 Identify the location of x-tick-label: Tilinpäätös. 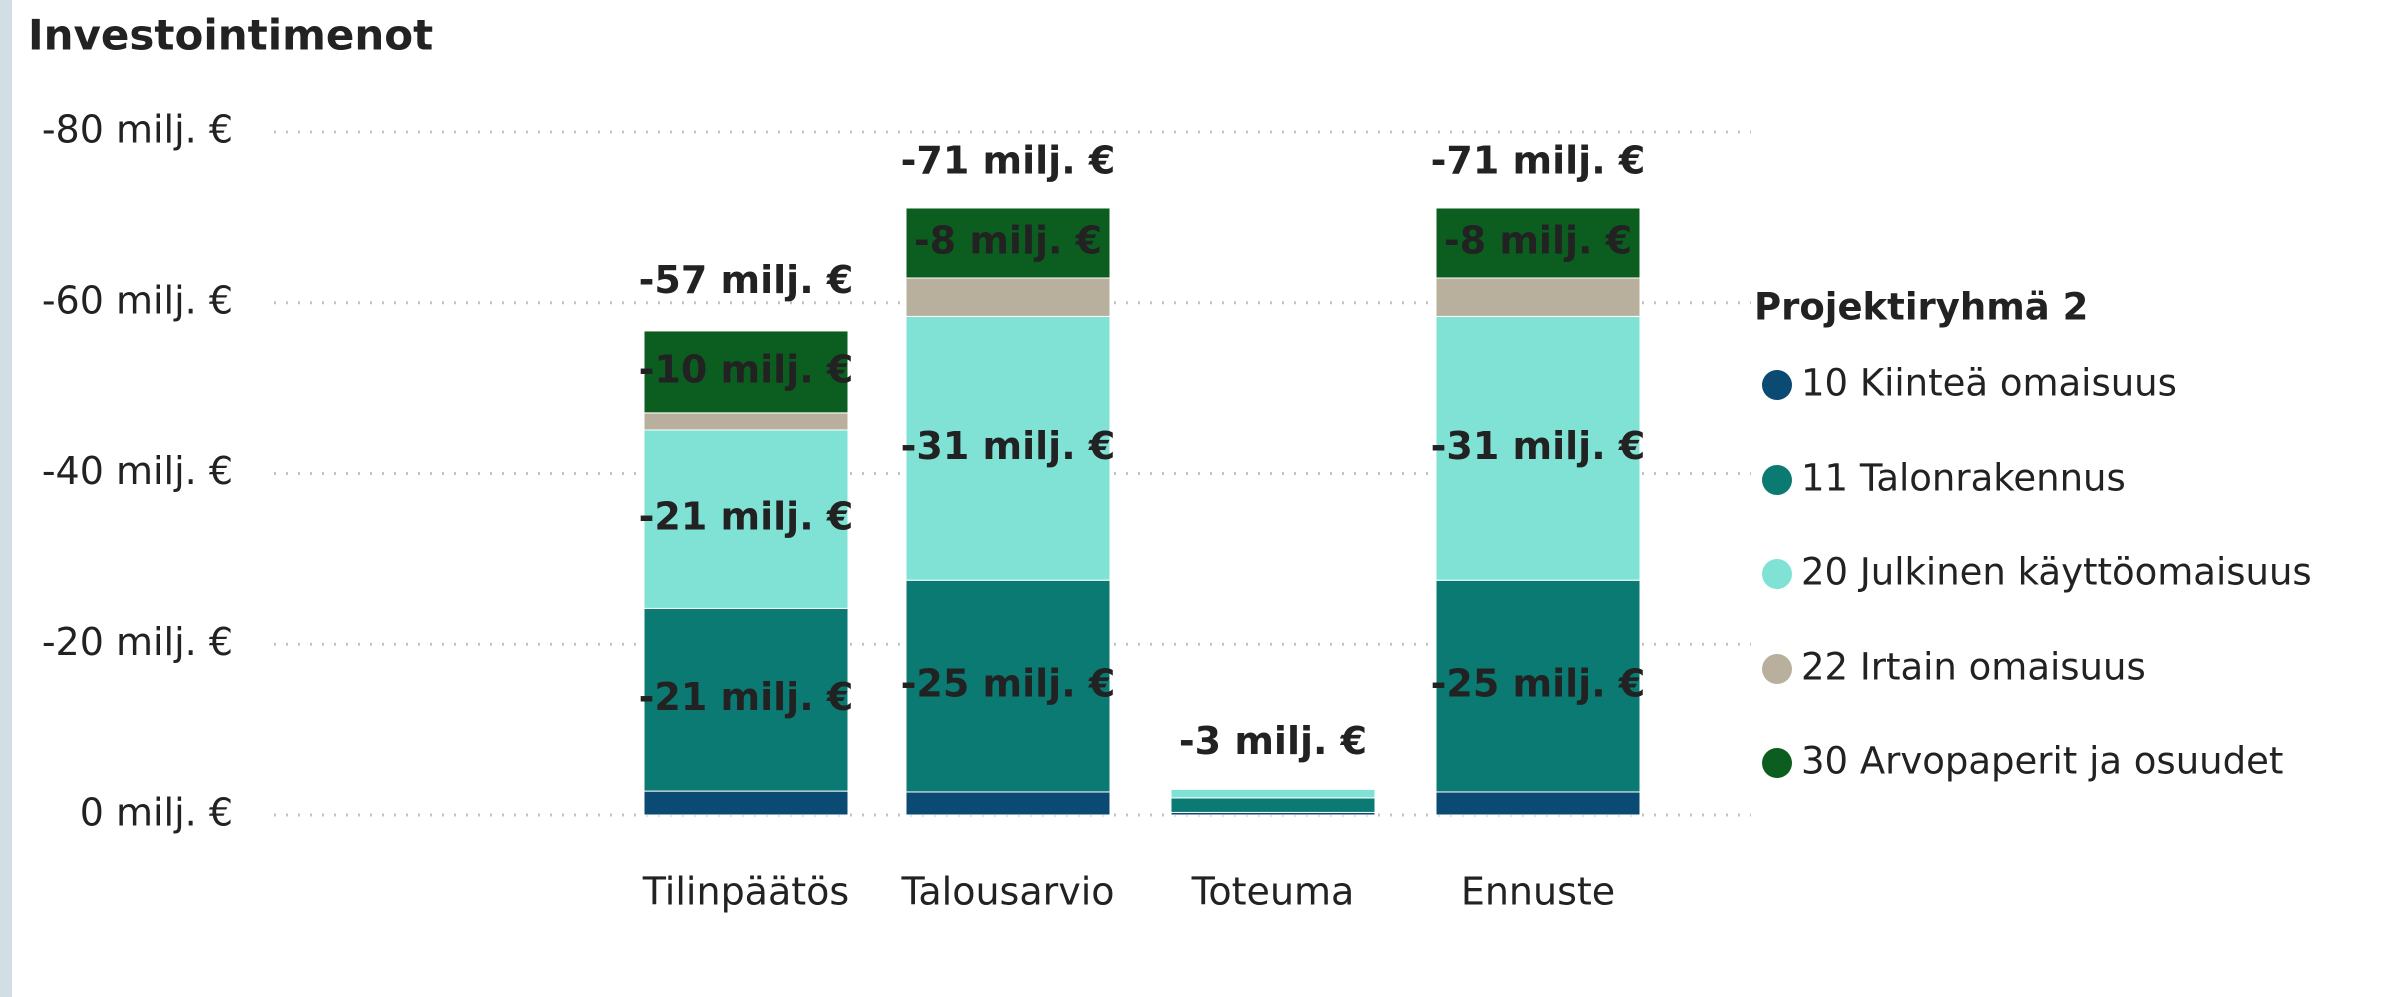
(745, 892).